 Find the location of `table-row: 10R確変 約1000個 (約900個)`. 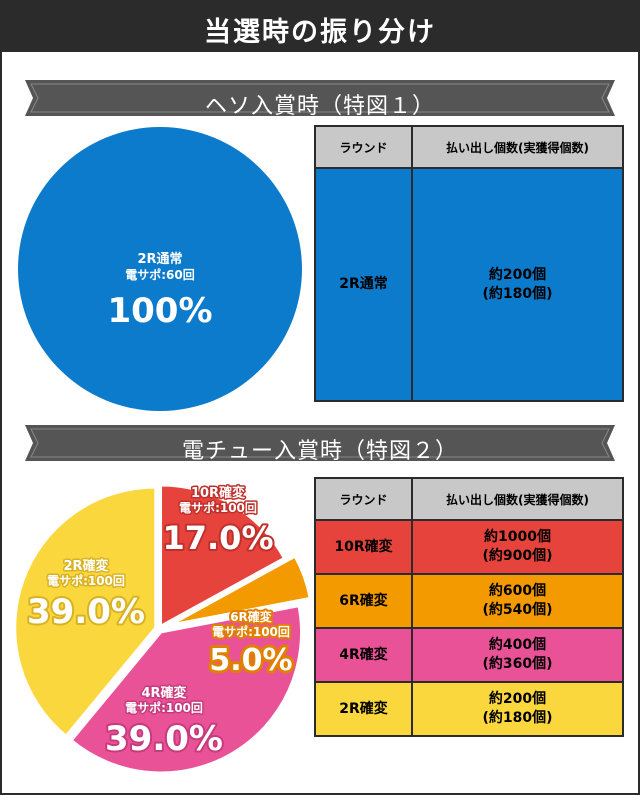

table-row: 10R確変 約1000個 (約900個) is located at coordinates (469, 547).